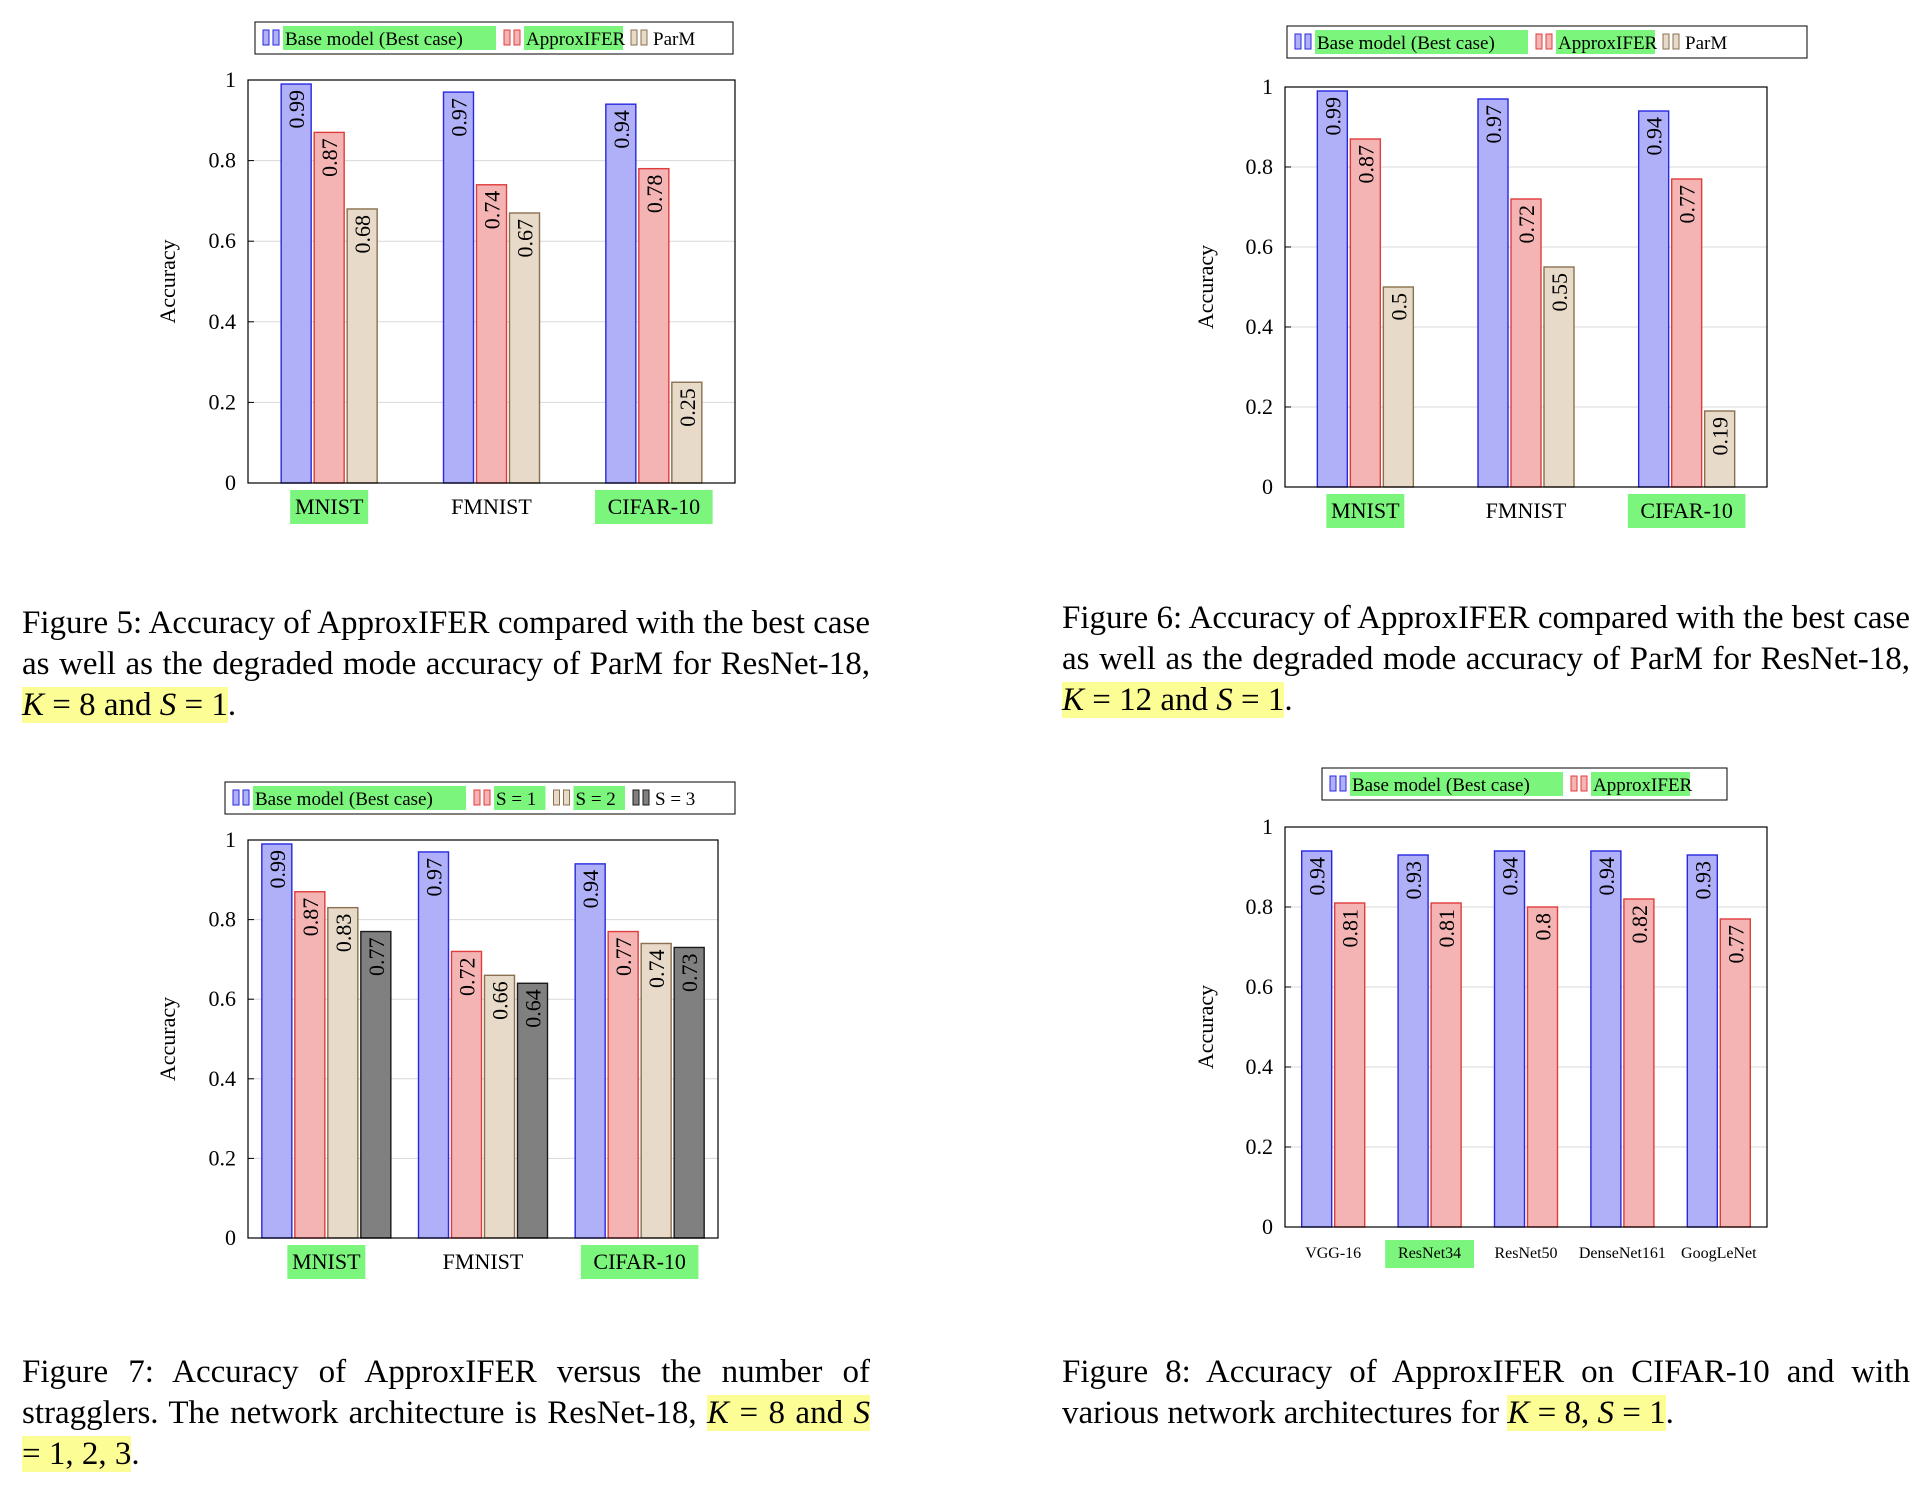  Describe the element at coordinates (223, 160) in the screenshot. I see `y-tick-label: 0.8` at that location.